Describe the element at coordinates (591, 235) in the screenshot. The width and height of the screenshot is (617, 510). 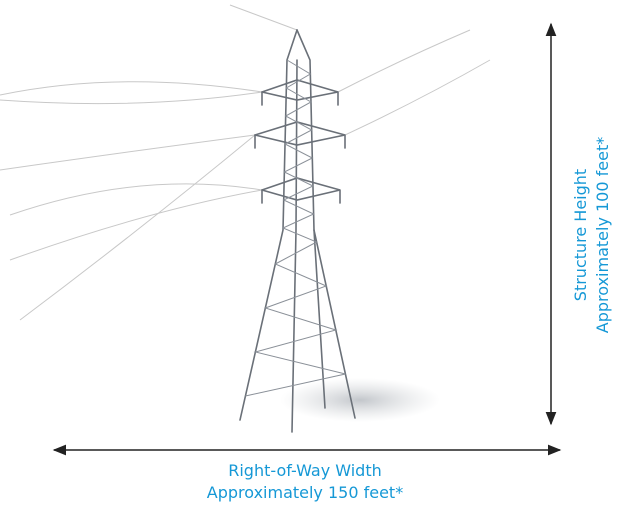
I see `vertical-label: Structure Height Approximately 100 feet*` at that location.